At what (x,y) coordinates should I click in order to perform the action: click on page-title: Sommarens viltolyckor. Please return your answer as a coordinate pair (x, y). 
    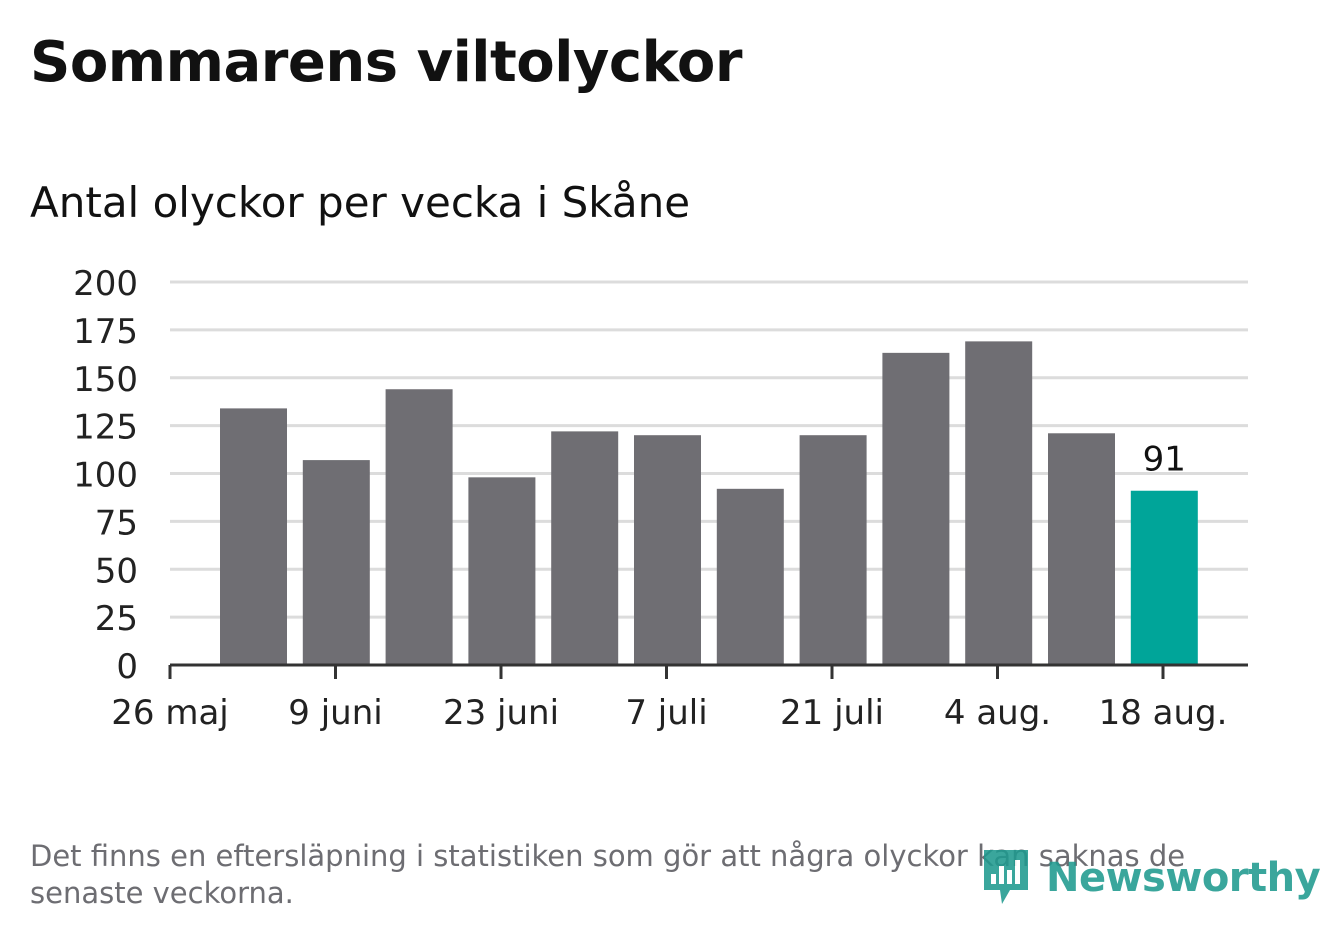
    Looking at the image, I should click on (386, 62).